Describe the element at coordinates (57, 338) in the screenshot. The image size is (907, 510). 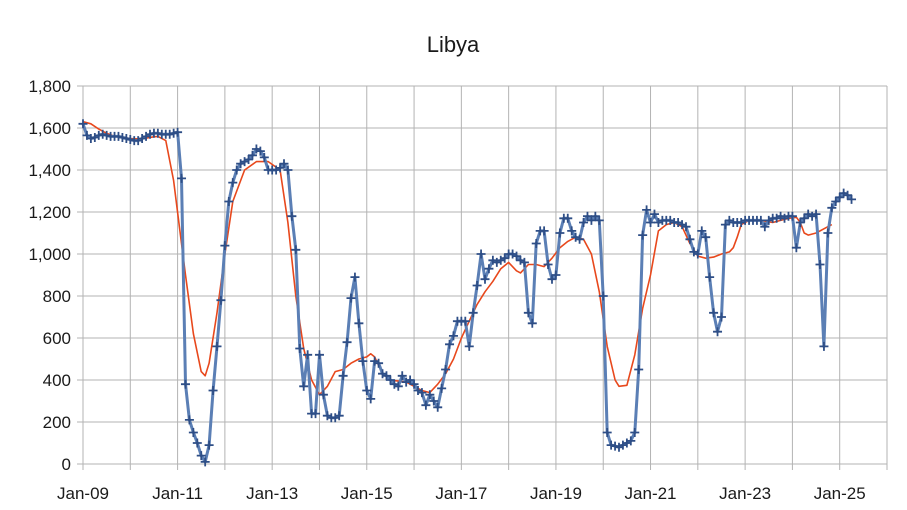
I see `y-tick-label: 600` at that location.